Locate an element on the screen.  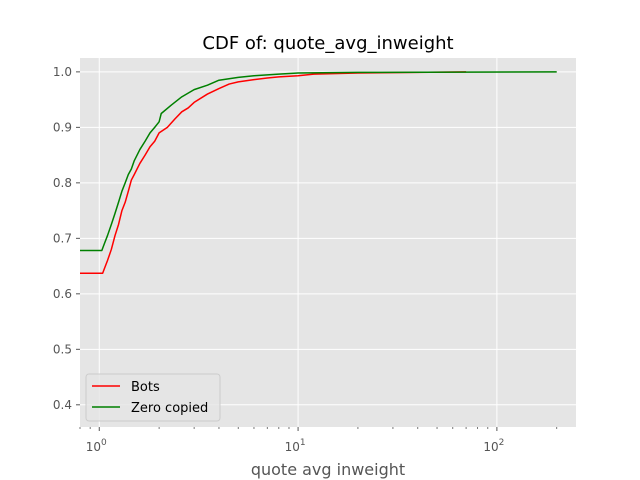
legend-label: Zero copied is located at coordinates (169, 408).